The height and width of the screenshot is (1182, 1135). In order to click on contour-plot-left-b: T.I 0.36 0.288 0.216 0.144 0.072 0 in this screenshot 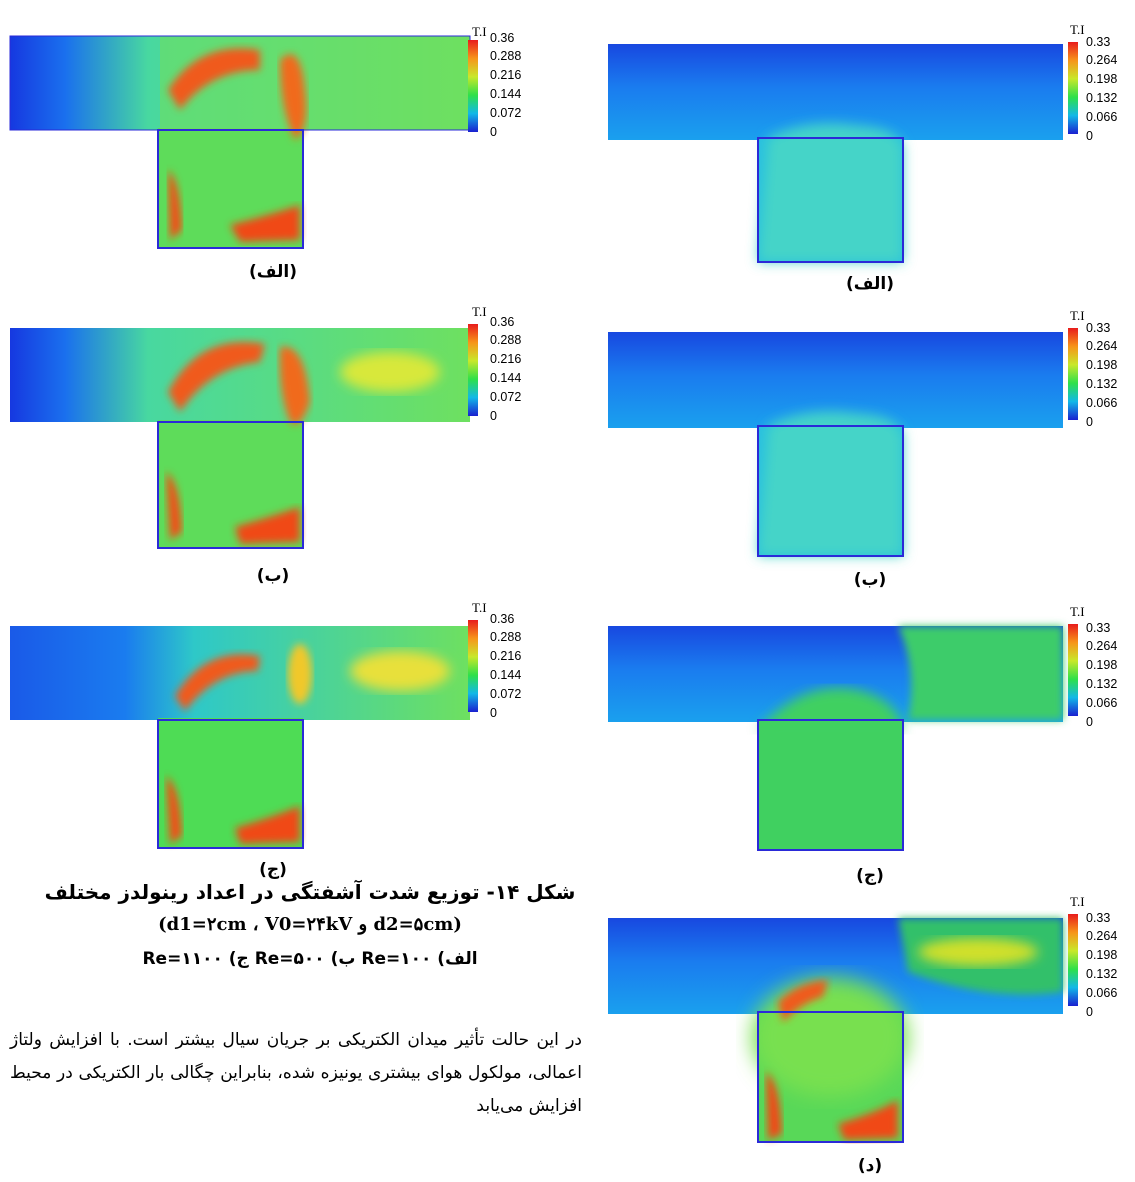, I will do `click(290, 428)`.